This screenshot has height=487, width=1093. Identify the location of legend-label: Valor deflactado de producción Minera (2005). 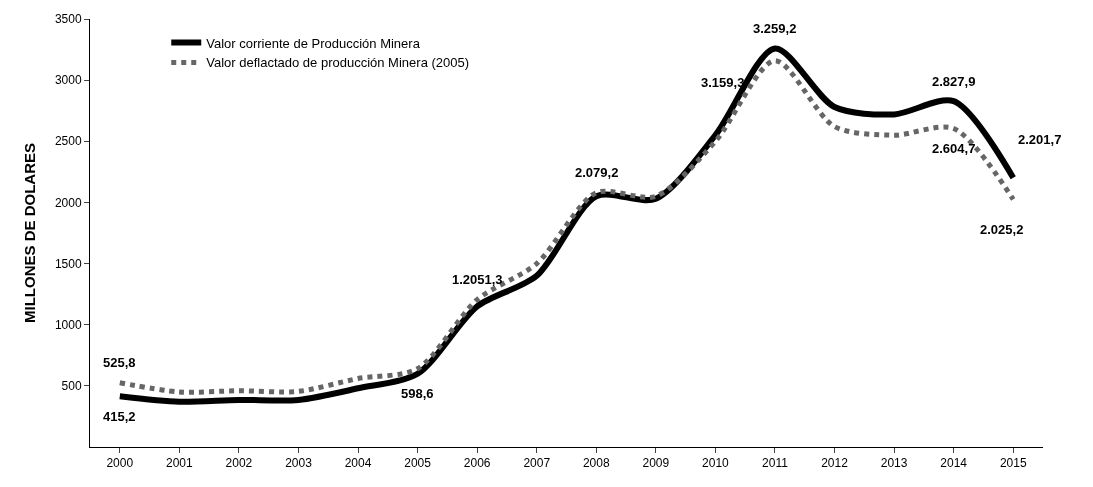
(338, 63).